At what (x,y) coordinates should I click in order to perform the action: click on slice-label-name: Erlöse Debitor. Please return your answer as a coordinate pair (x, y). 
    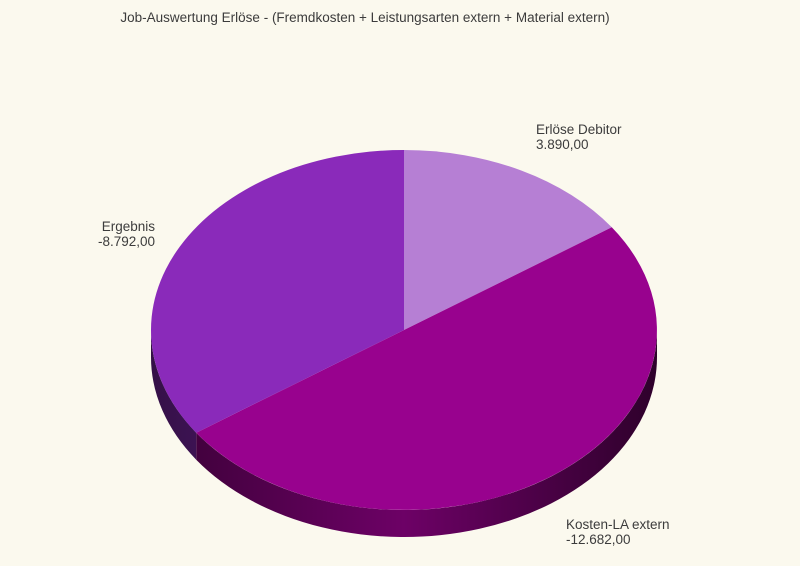
    Looking at the image, I should click on (579, 129).